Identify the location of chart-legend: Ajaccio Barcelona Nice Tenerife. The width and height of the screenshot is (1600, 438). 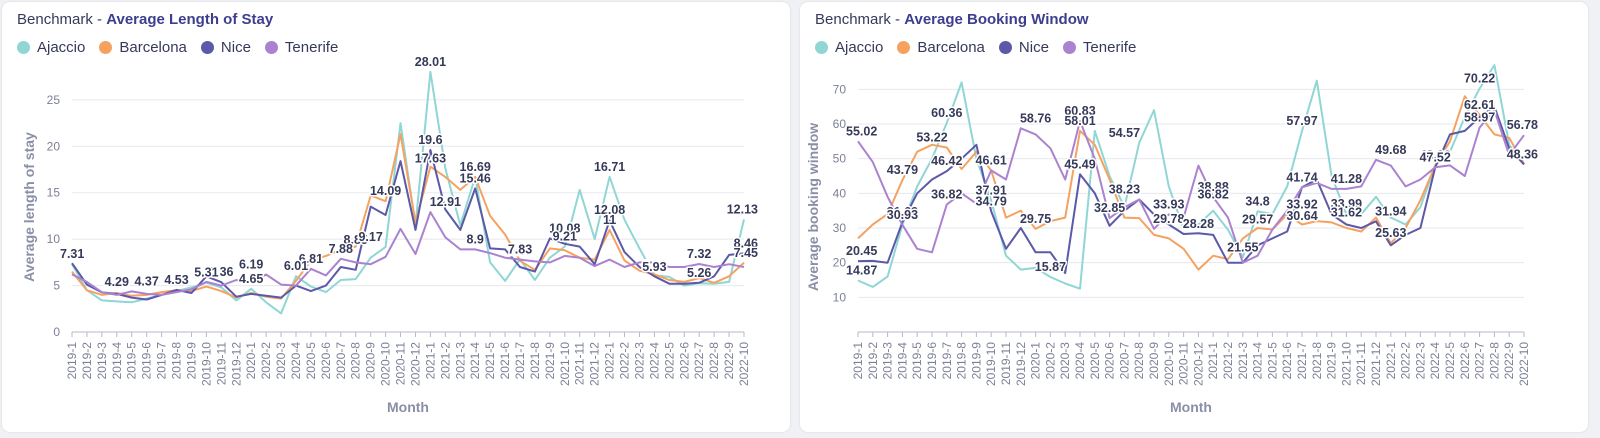
(177, 47).